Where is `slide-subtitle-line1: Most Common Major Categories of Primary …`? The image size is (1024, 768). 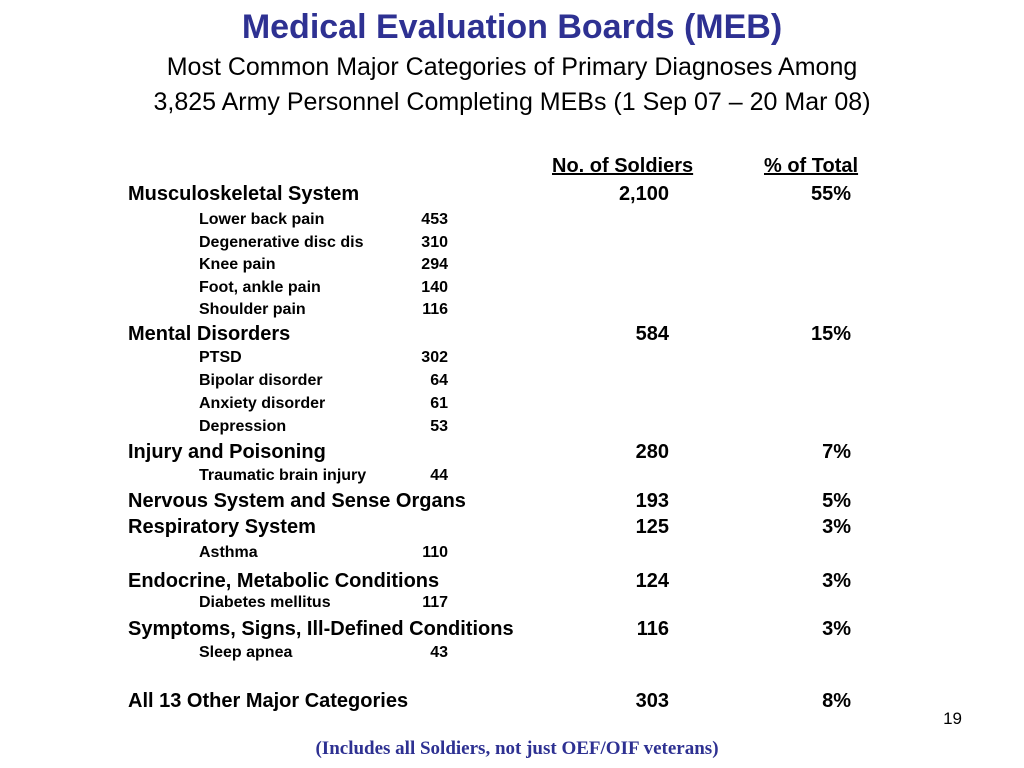
slide-subtitle-line1: Most Common Major Categories of Primary … is located at coordinates (512, 67).